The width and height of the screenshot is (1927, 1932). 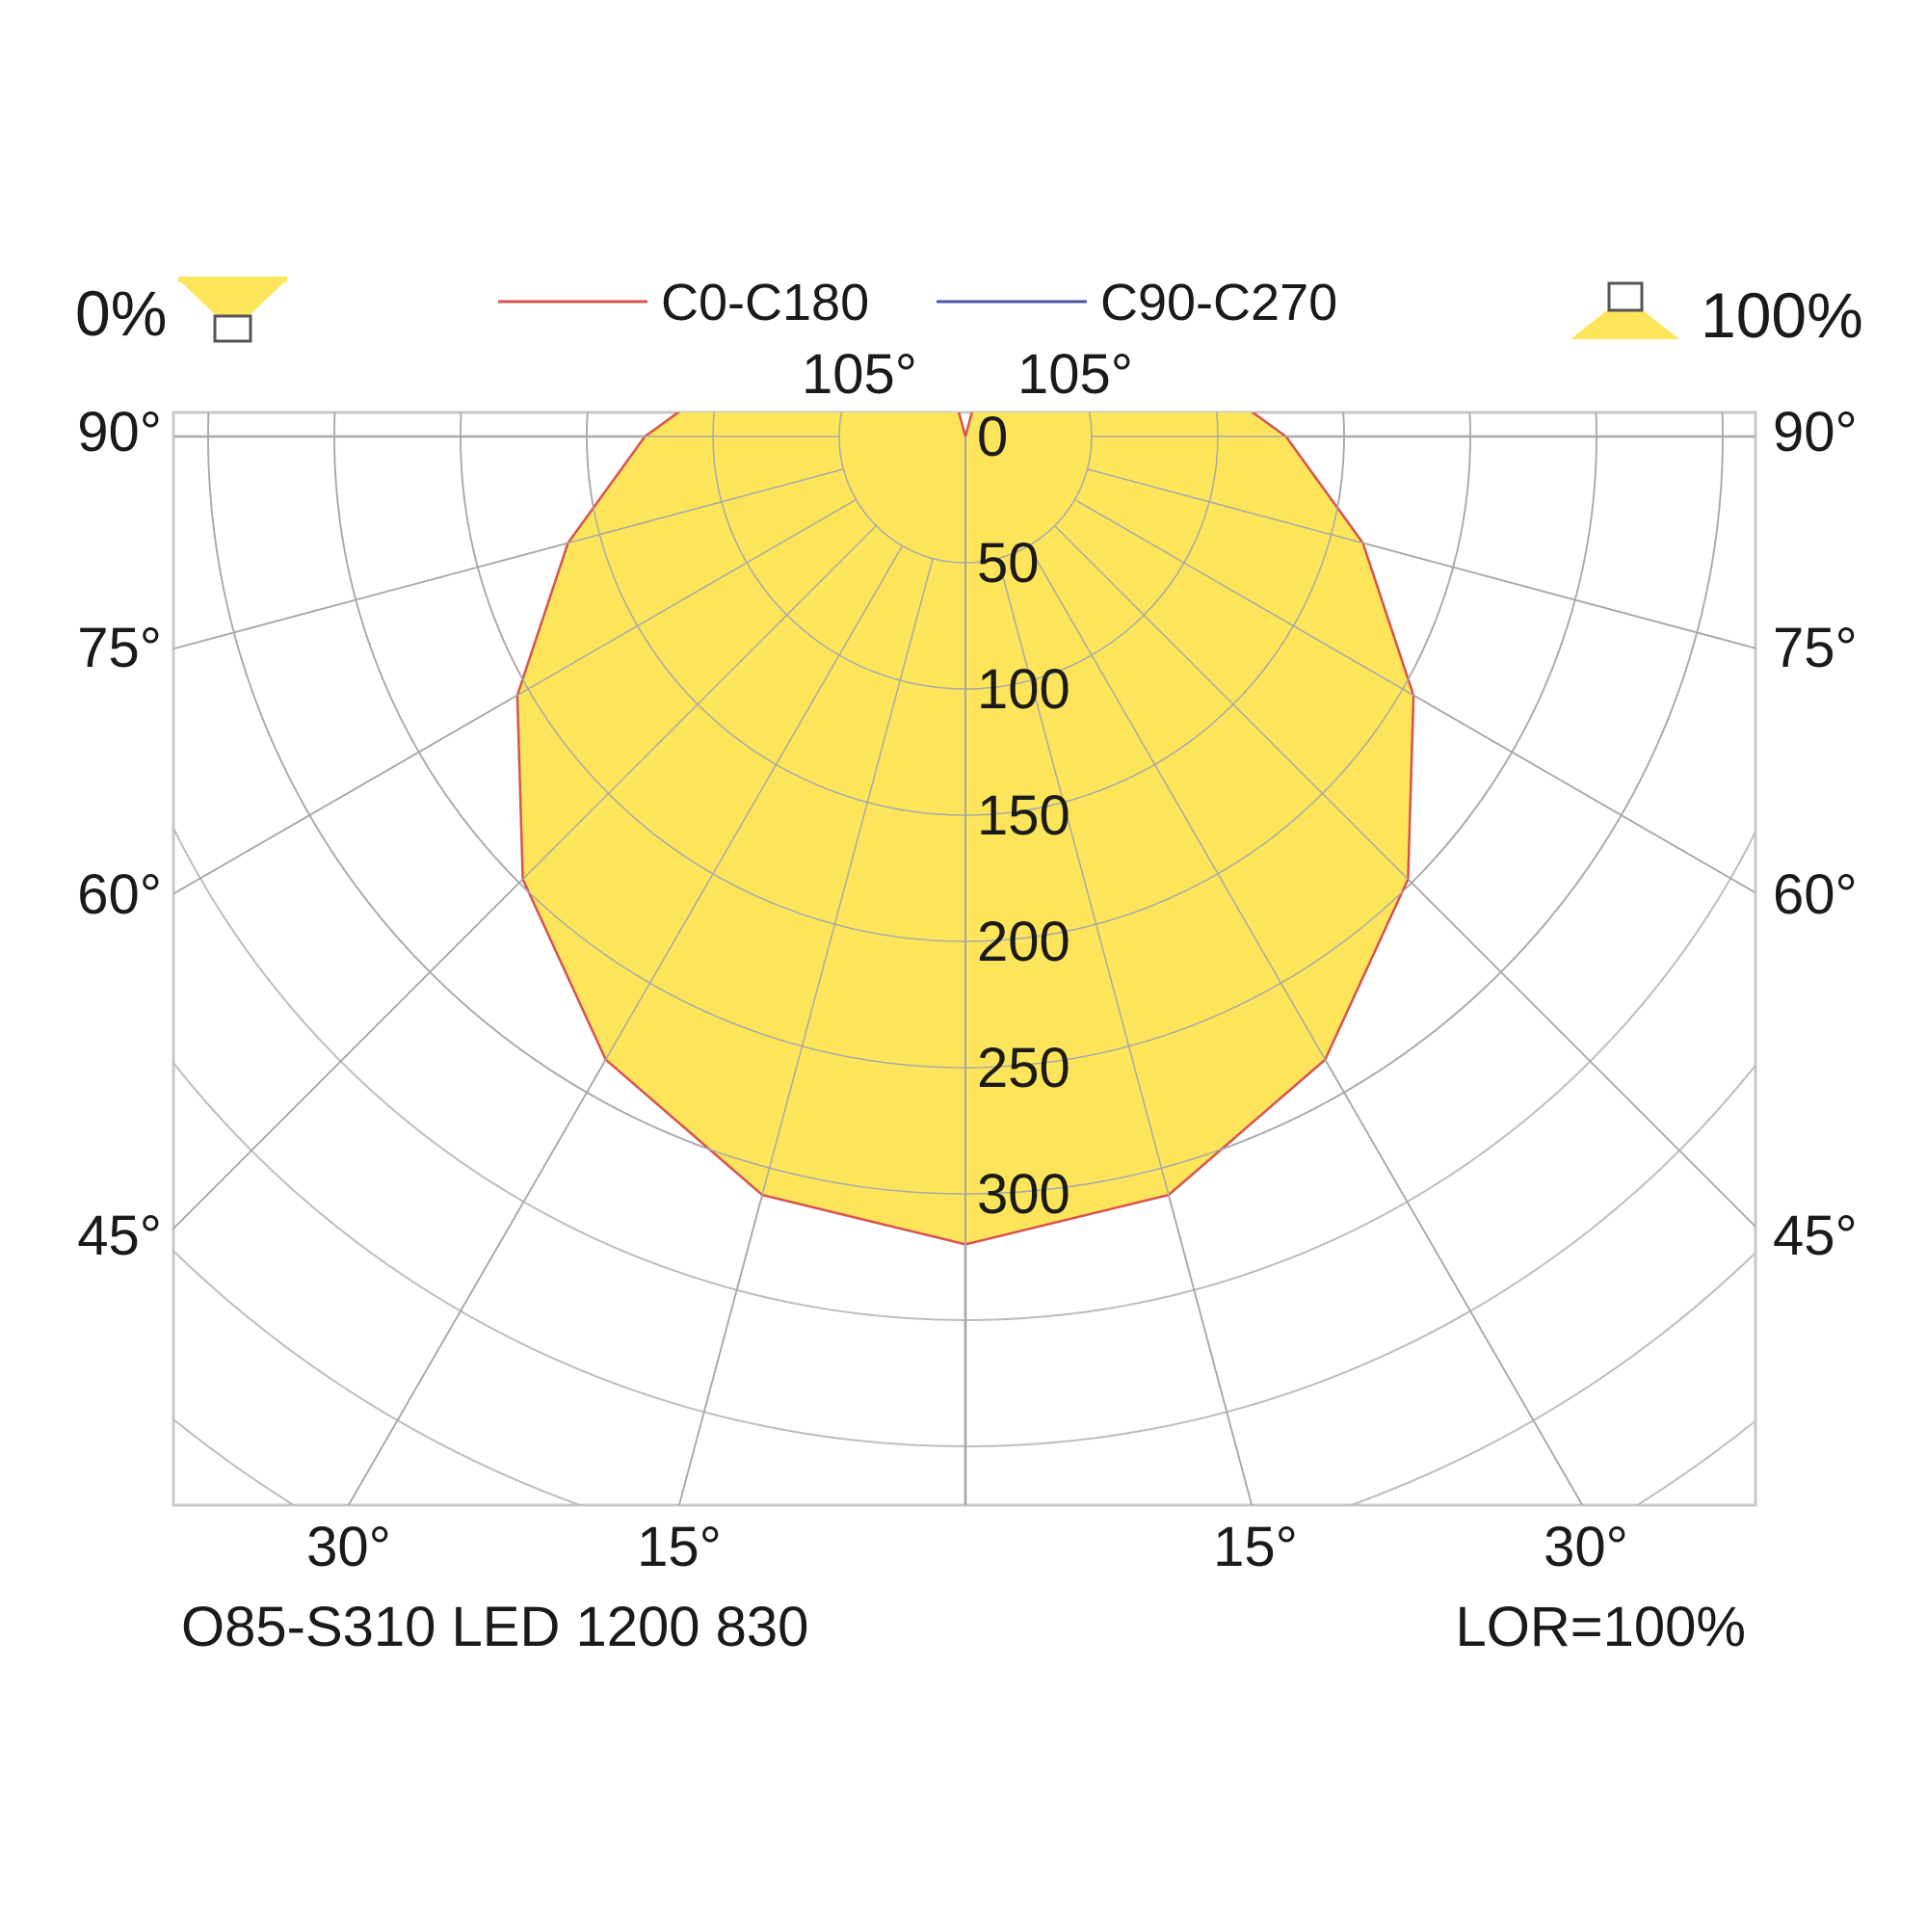 I want to click on angle-label-left: 75°, so click(x=120, y=648).